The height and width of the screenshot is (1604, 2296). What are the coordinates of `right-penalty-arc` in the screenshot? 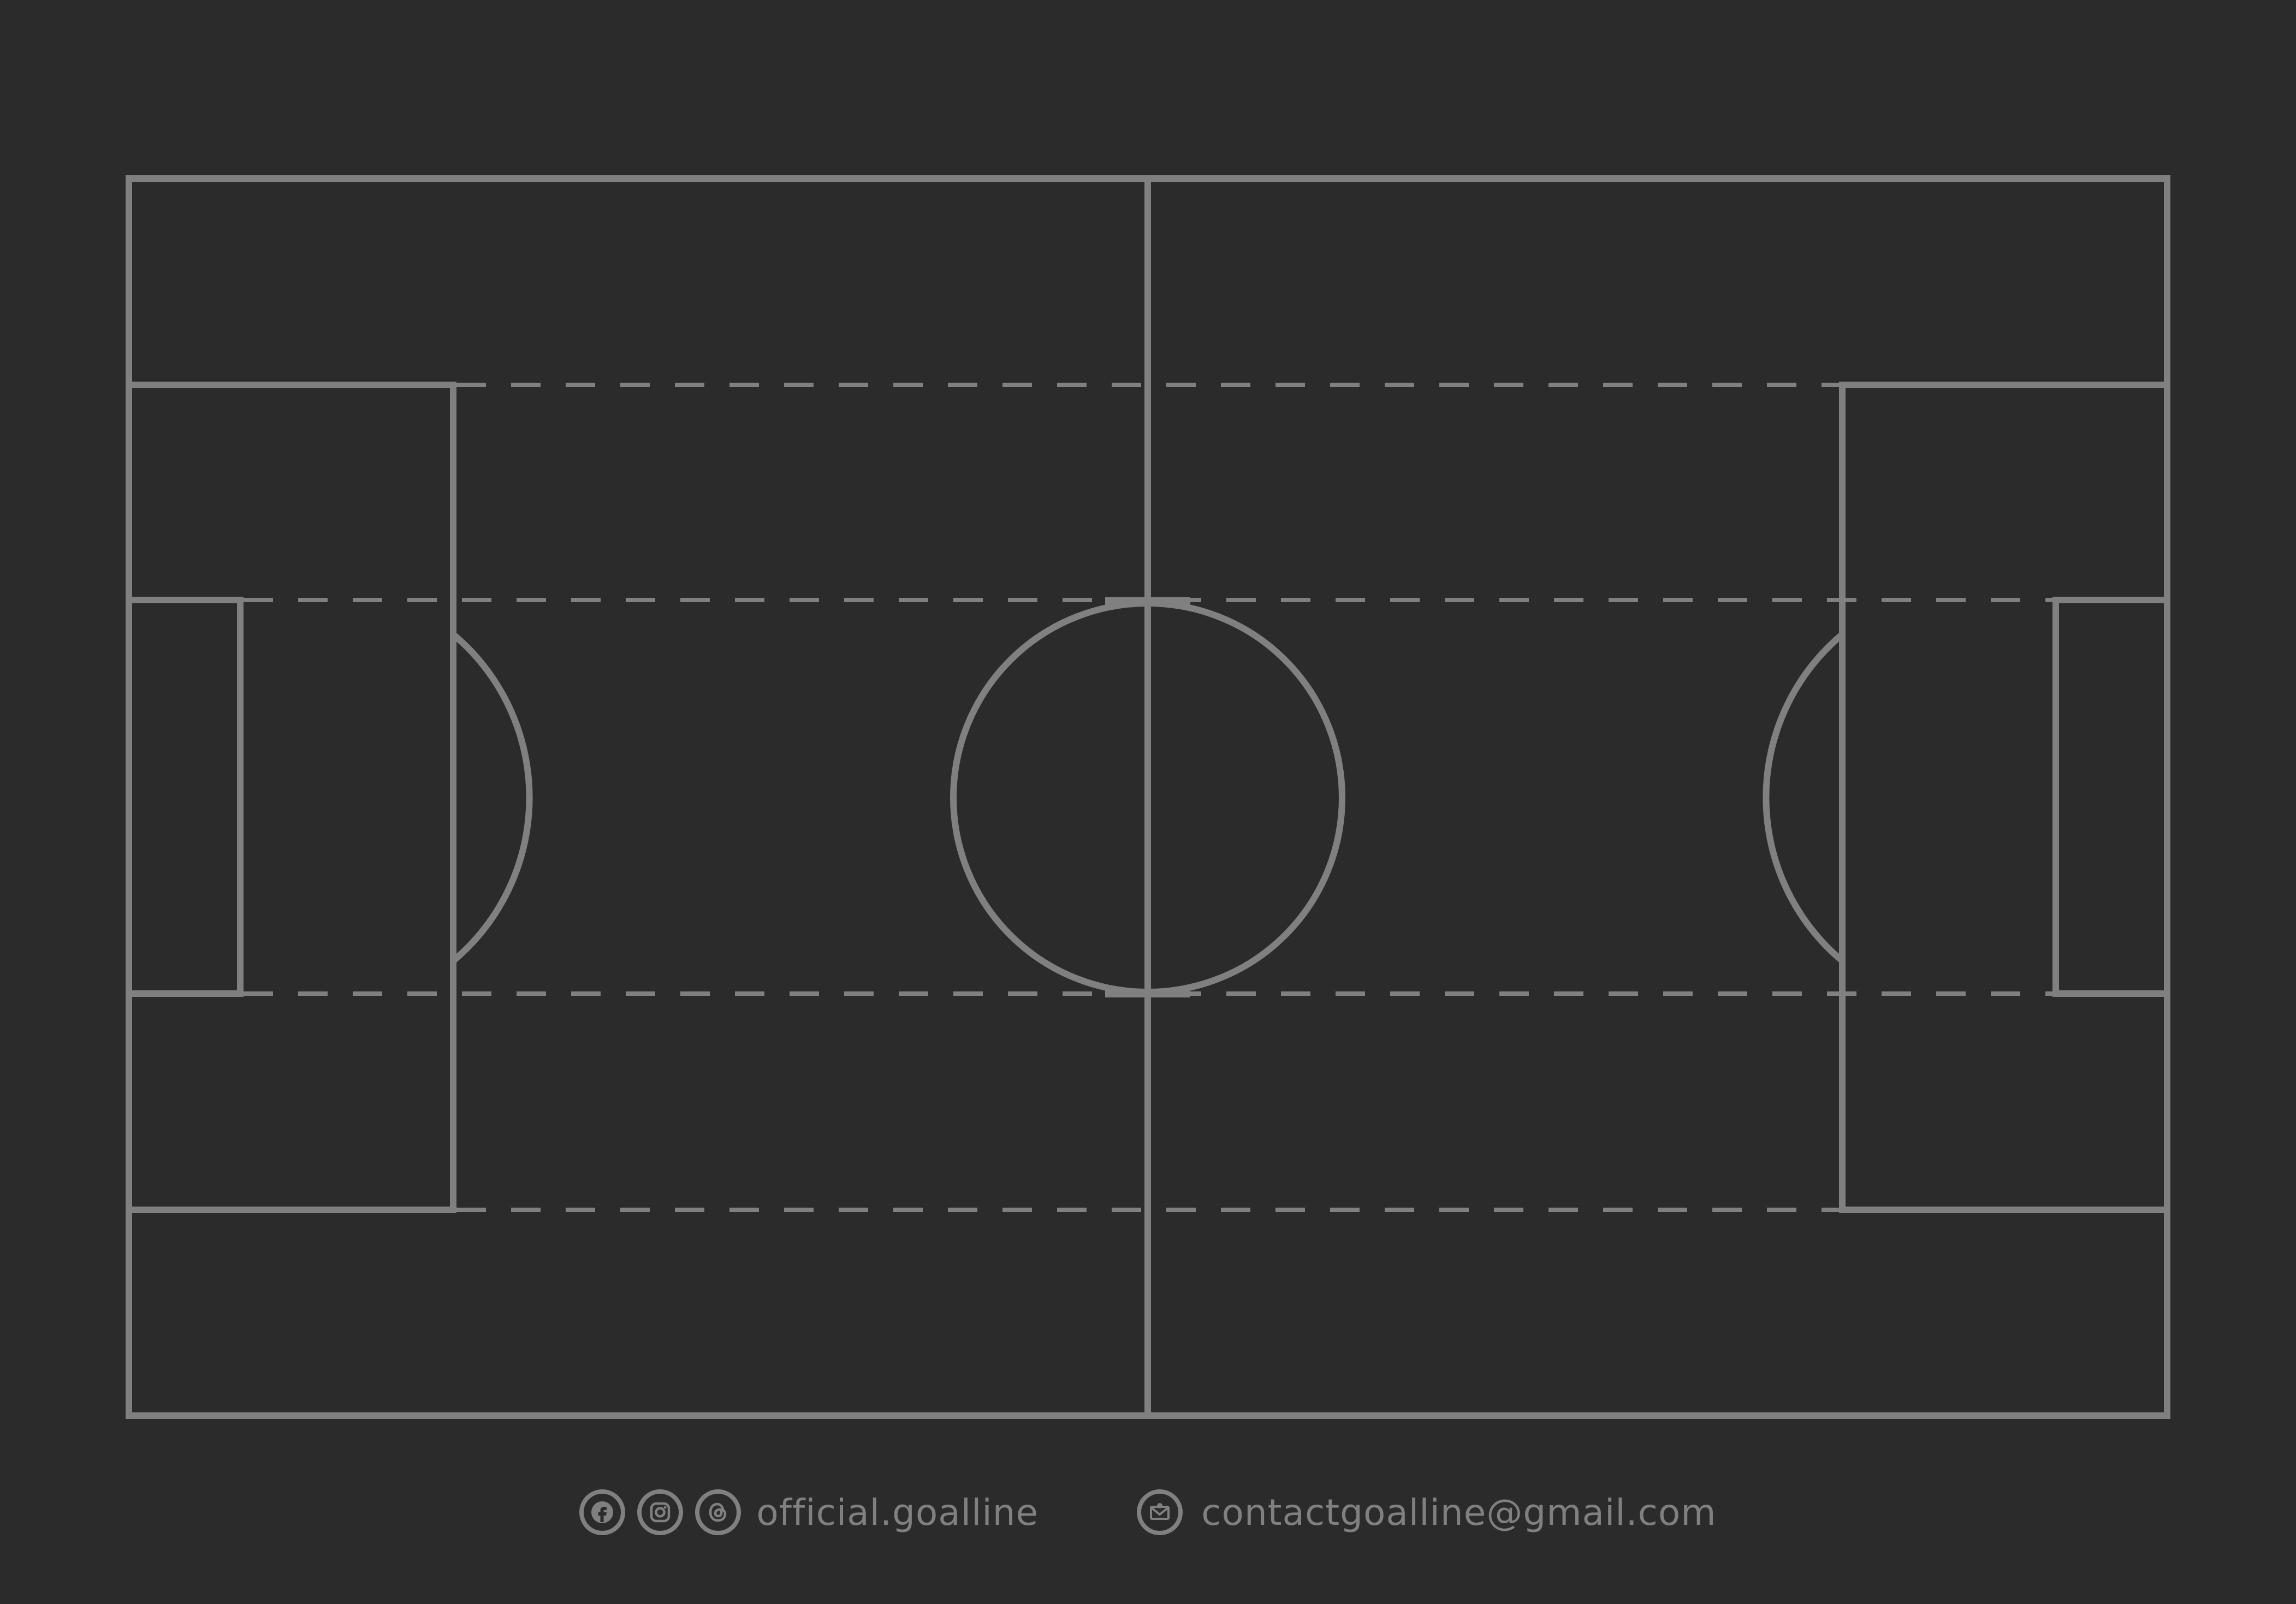 It's located at (1803, 798).